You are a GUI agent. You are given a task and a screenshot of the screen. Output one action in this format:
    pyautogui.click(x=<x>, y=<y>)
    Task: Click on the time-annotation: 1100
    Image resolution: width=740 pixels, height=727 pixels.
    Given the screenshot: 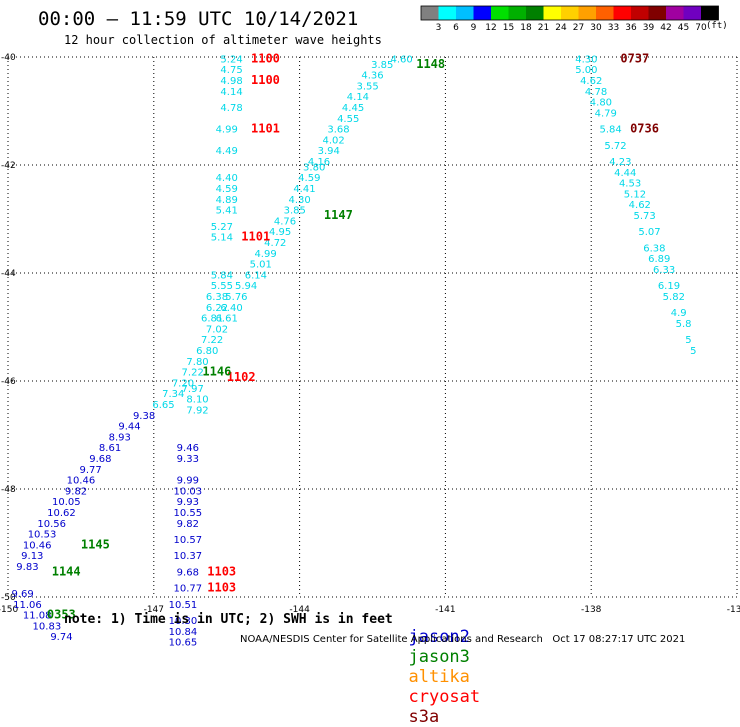 What is the action you would take?
    pyautogui.click(x=265, y=58)
    